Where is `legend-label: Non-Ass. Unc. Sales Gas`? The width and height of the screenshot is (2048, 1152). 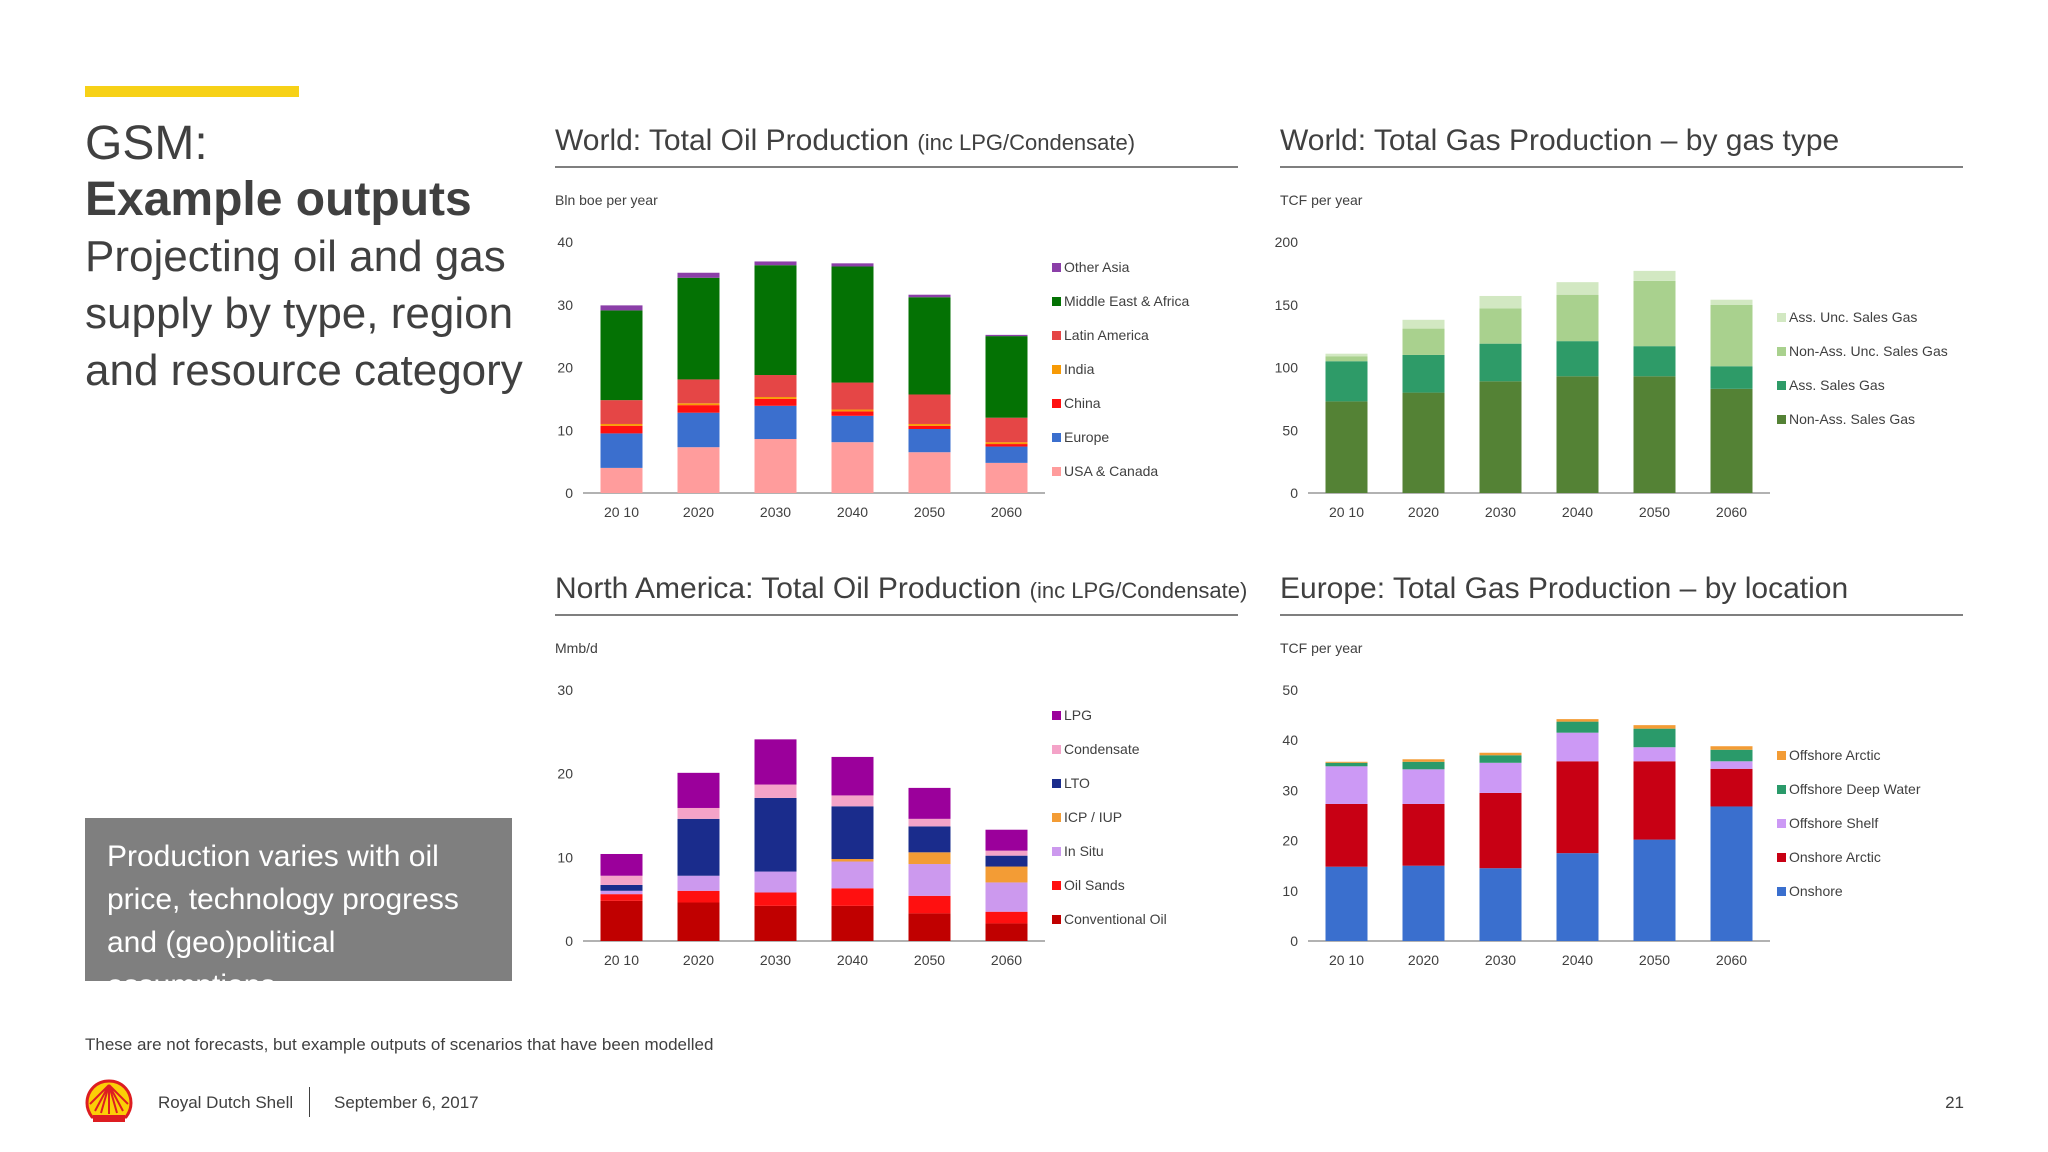
legend-label: Non-Ass. Unc. Sales Gas is located at coordinates (1868, 351).